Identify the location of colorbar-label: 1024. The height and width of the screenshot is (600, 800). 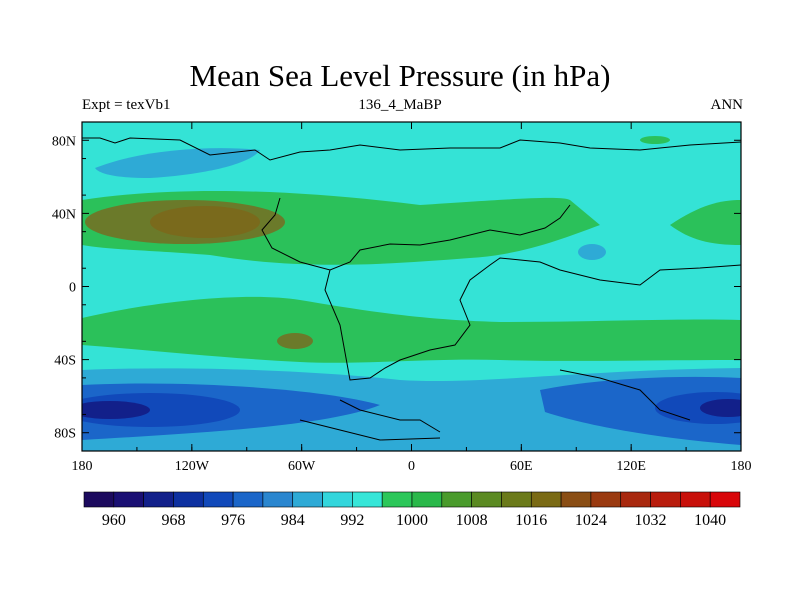
(590, 520).